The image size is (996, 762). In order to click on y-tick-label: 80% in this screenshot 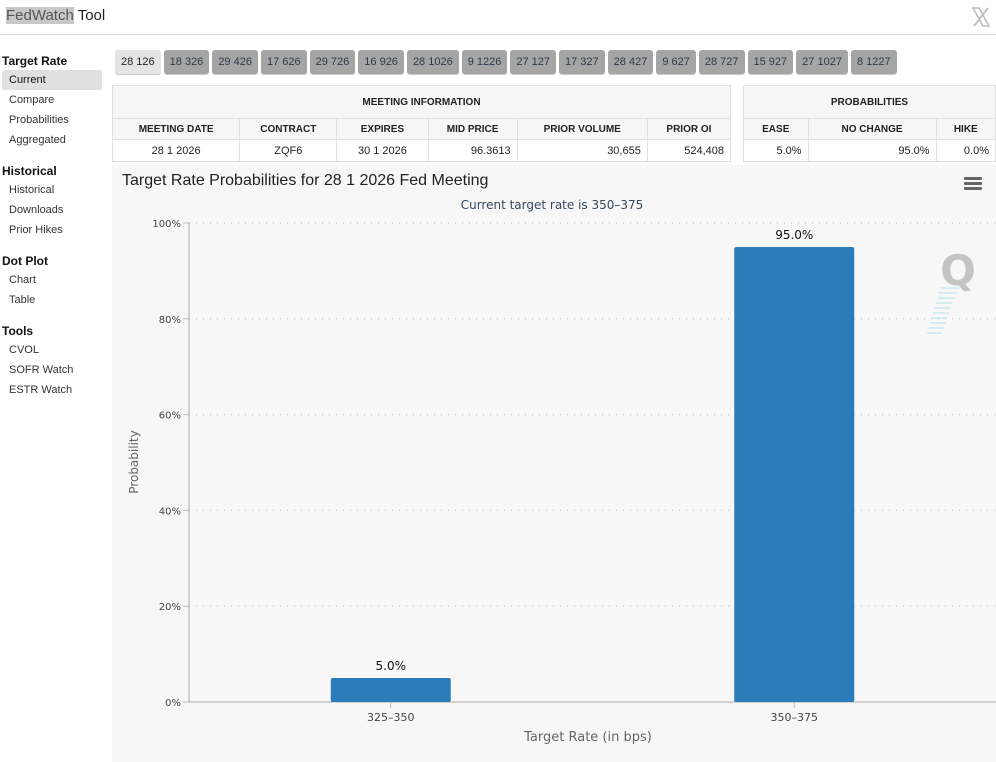, I will do `click(170, 320)`.